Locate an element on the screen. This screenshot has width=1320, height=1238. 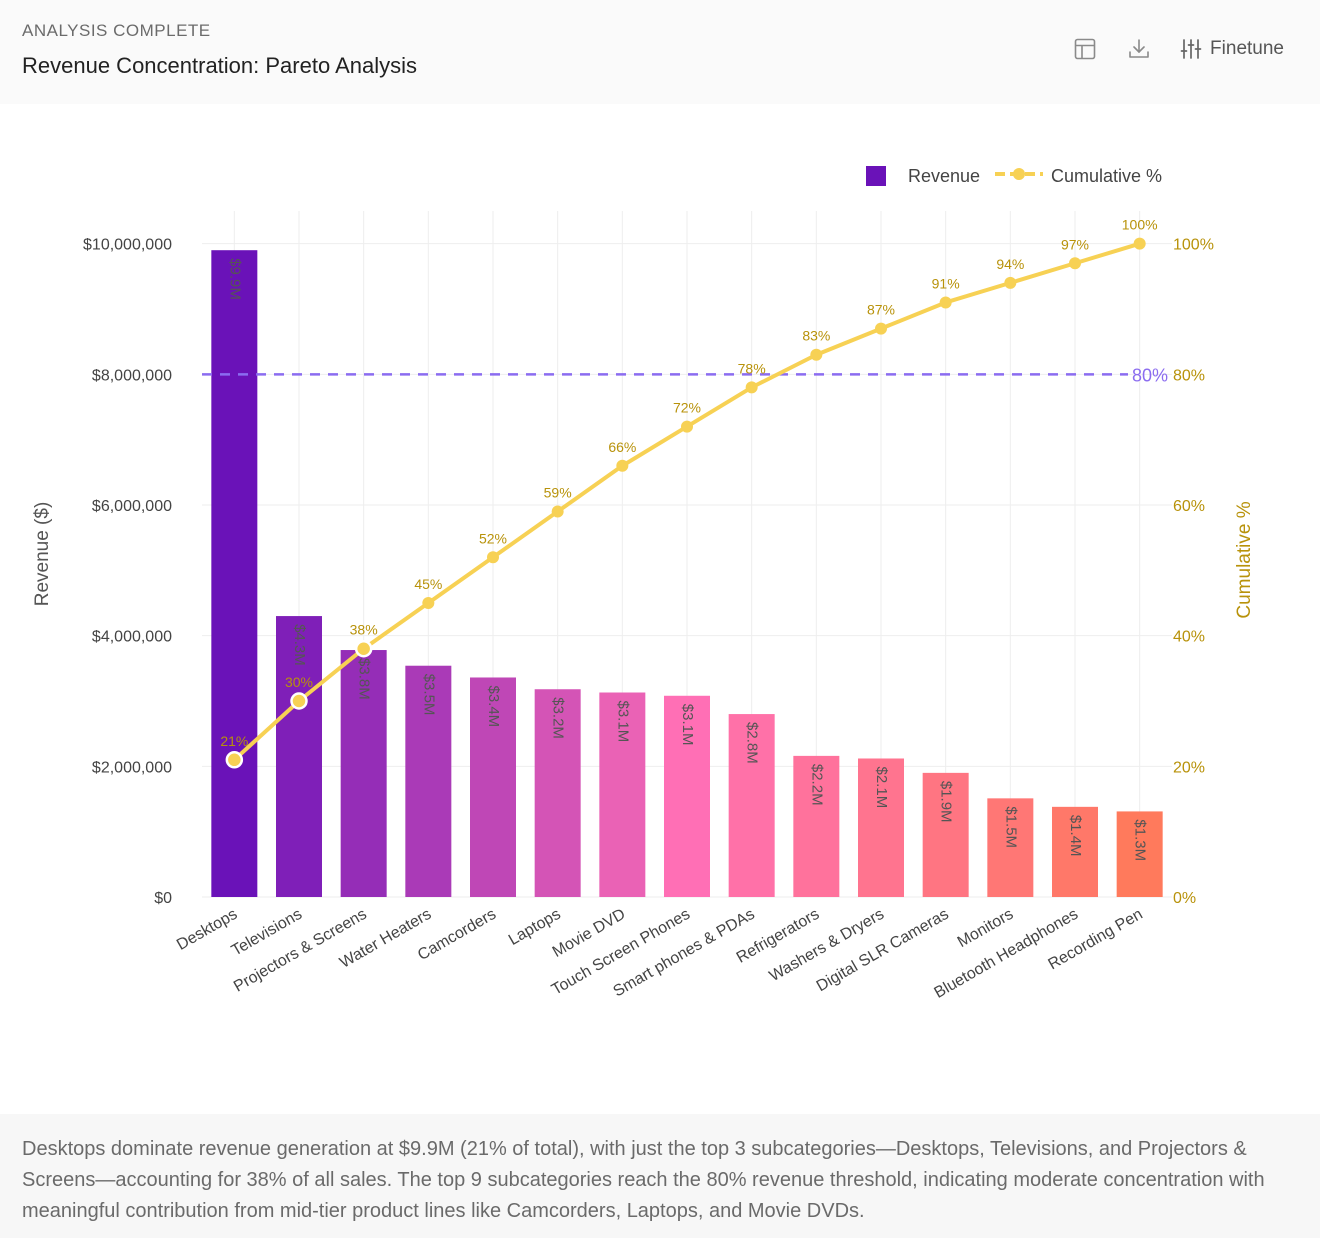
cumulative-data-label: 97% is located at coordinates (1075, 244).